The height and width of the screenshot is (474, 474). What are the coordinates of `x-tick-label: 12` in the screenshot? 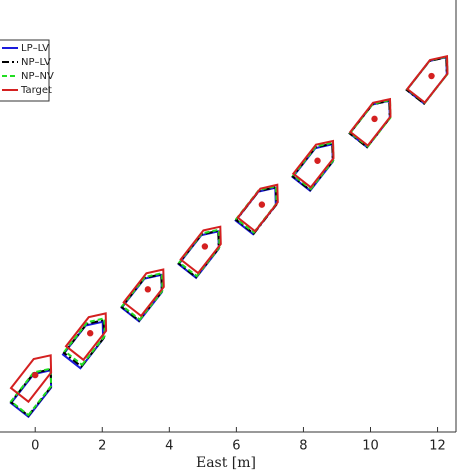 It's located at (437, 446).